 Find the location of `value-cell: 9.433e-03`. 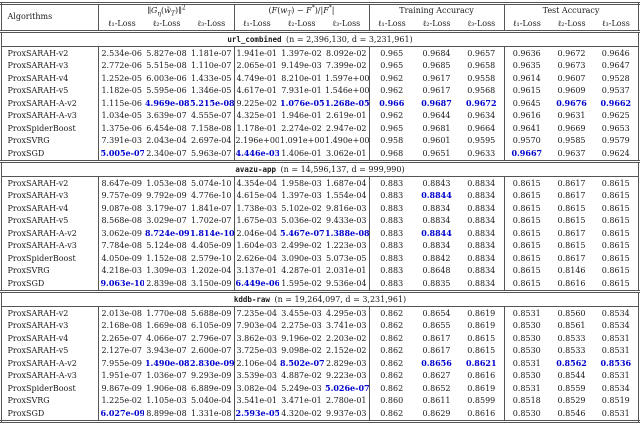

value-cell: 9.433e-03 is located at coordinates (346, 220).